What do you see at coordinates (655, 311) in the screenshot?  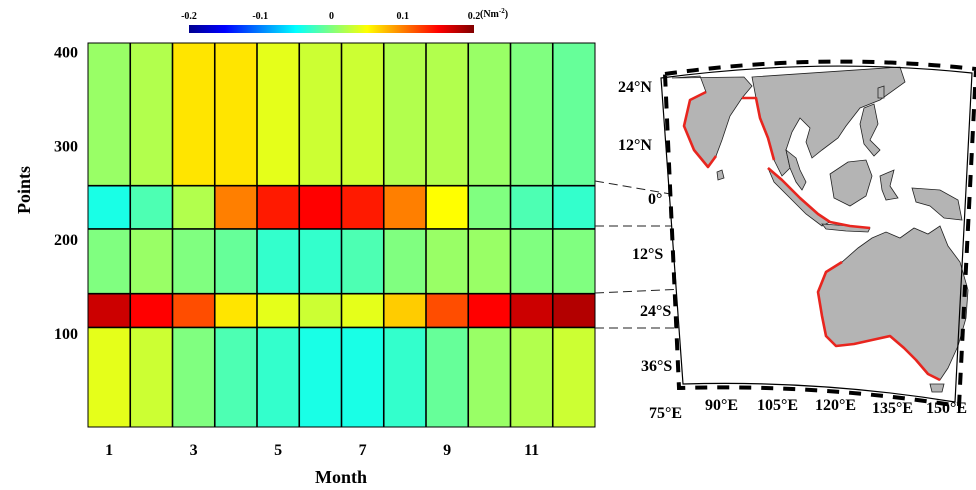 I see `latitude-label: 24°S` at bounding box center [655, 311].